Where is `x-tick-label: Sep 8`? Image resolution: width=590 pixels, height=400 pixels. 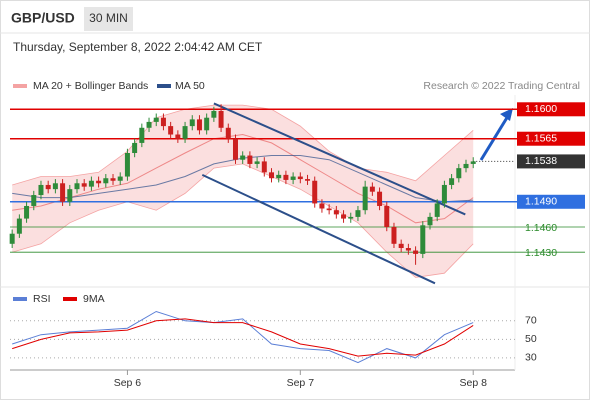 x-tick-label: Sep 8 is located at coordinates (473, 383).